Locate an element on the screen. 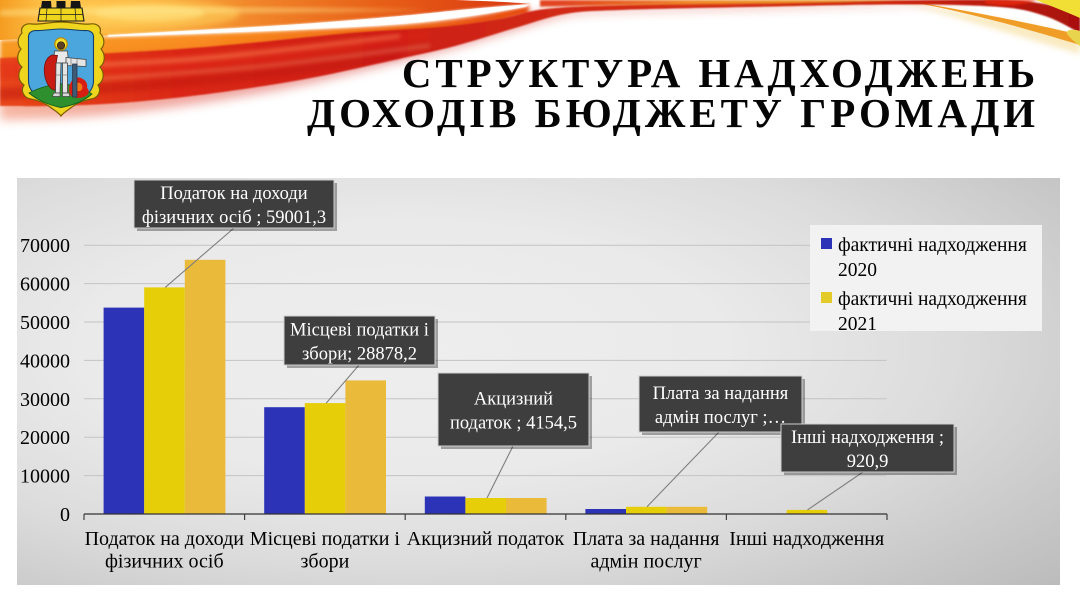 This screenshot has width=1080, height=608. svg-text: 920,9 is located at coordinates (868, 462).